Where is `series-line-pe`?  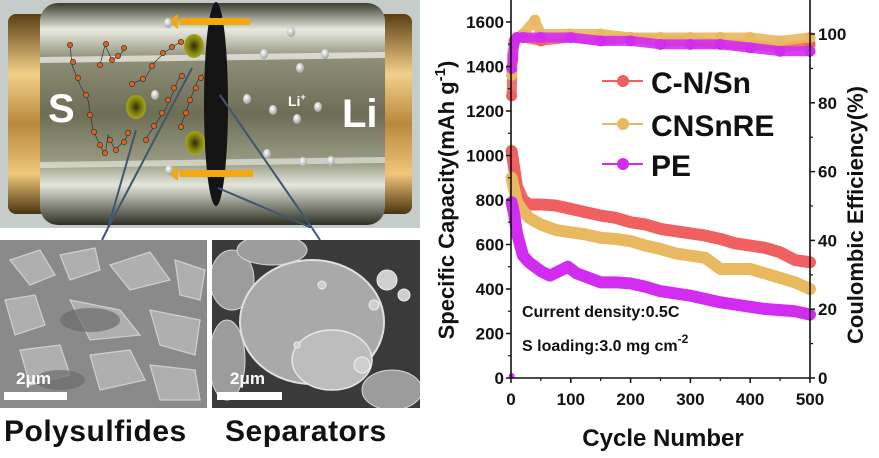
series-line-pe is located at coordinates (660, 258).